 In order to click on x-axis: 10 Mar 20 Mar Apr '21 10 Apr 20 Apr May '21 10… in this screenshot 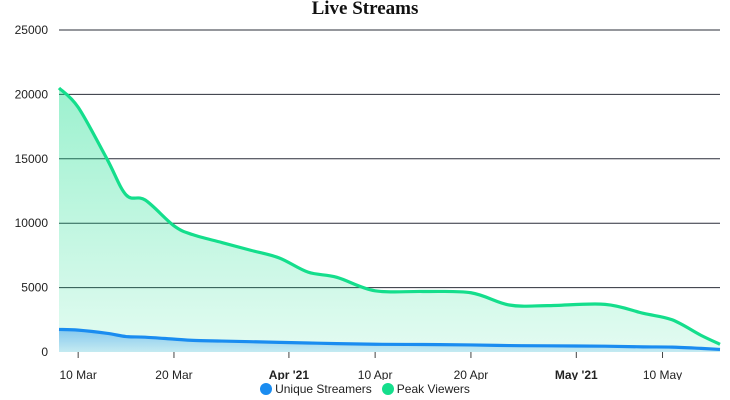, I will do `click(370, 366)`.